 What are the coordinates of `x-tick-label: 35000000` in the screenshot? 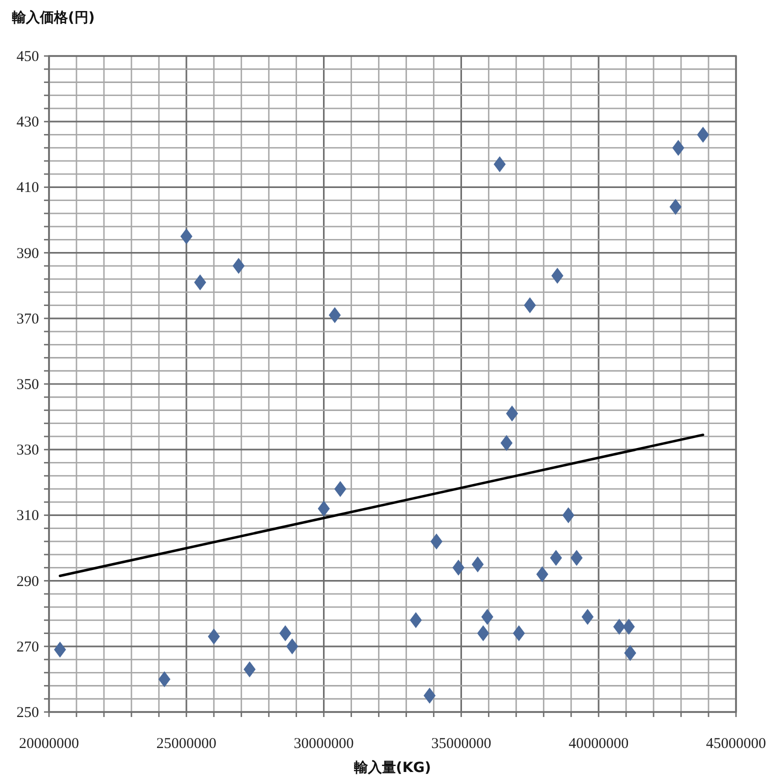 It's located at (461, 744).